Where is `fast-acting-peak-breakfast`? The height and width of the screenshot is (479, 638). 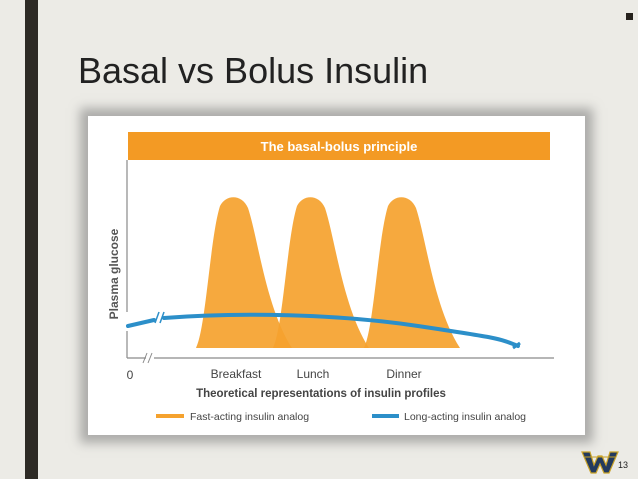
fast-acting-peak-breakfast is located at coordinates (244, 272).